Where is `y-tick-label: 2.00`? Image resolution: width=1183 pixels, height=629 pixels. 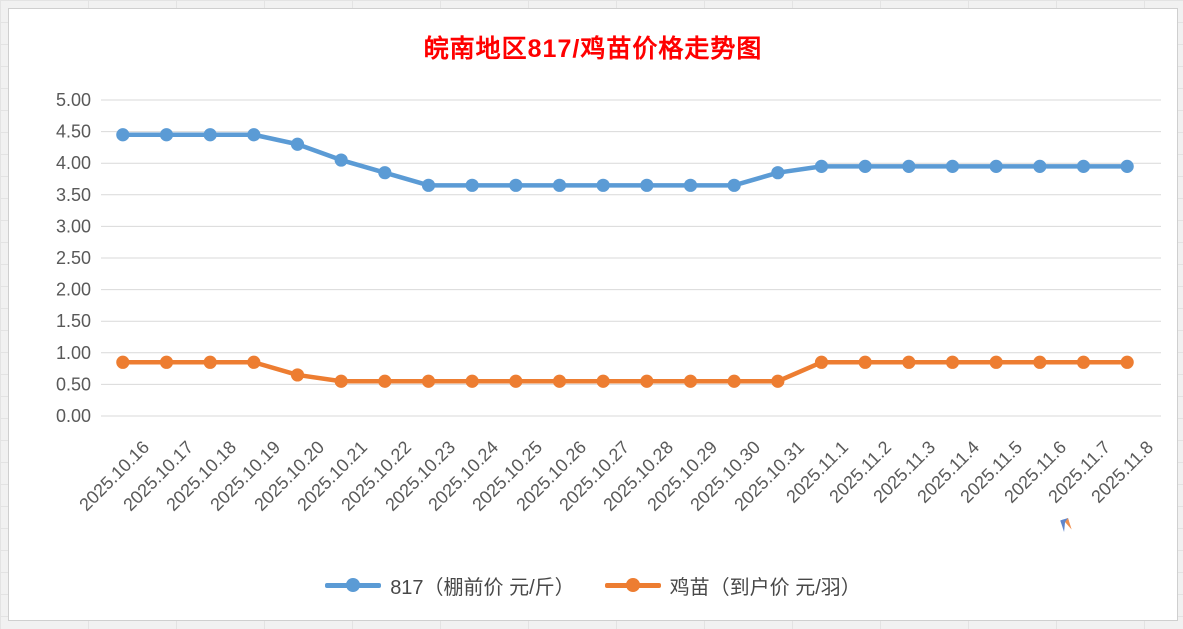
y-tick-label: 2.00 is located at coordinates (73, 290).